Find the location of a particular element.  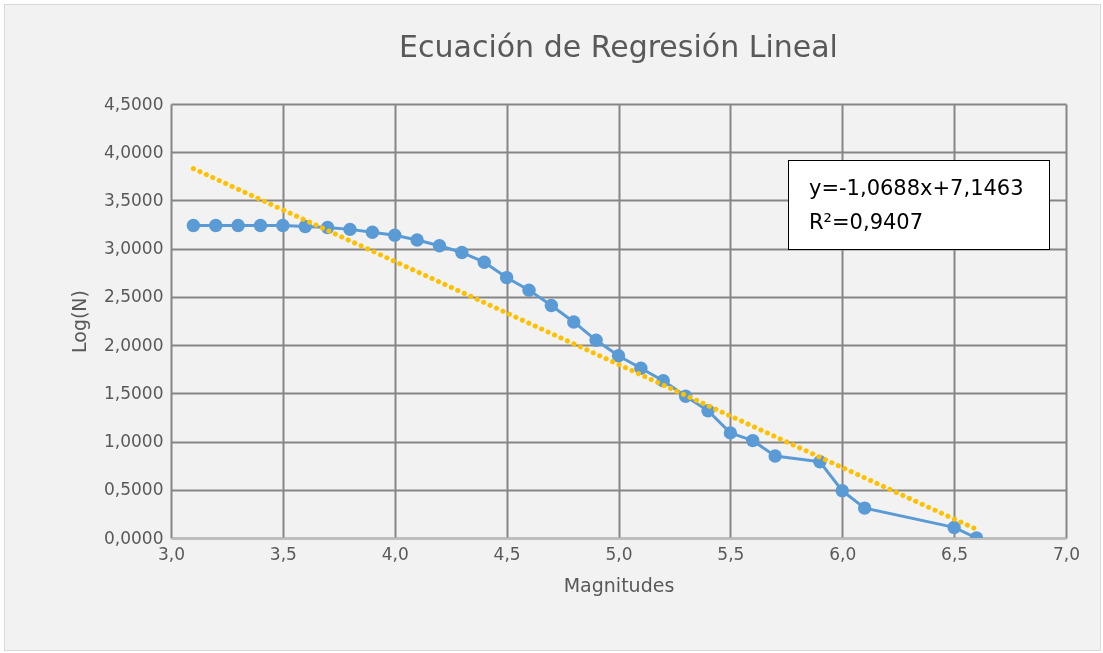

x-tick-label: 4,0 is located at coordinates (395, 553).